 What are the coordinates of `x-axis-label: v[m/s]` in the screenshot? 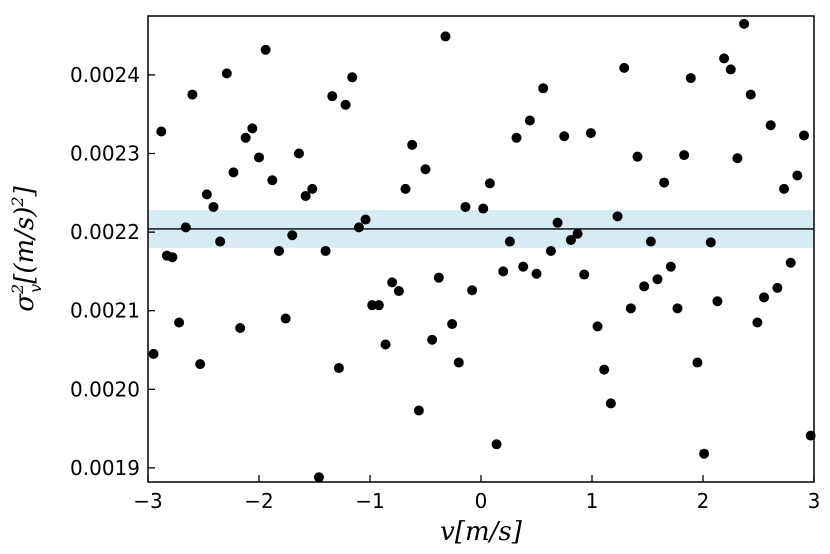 It's located at (481, 532).